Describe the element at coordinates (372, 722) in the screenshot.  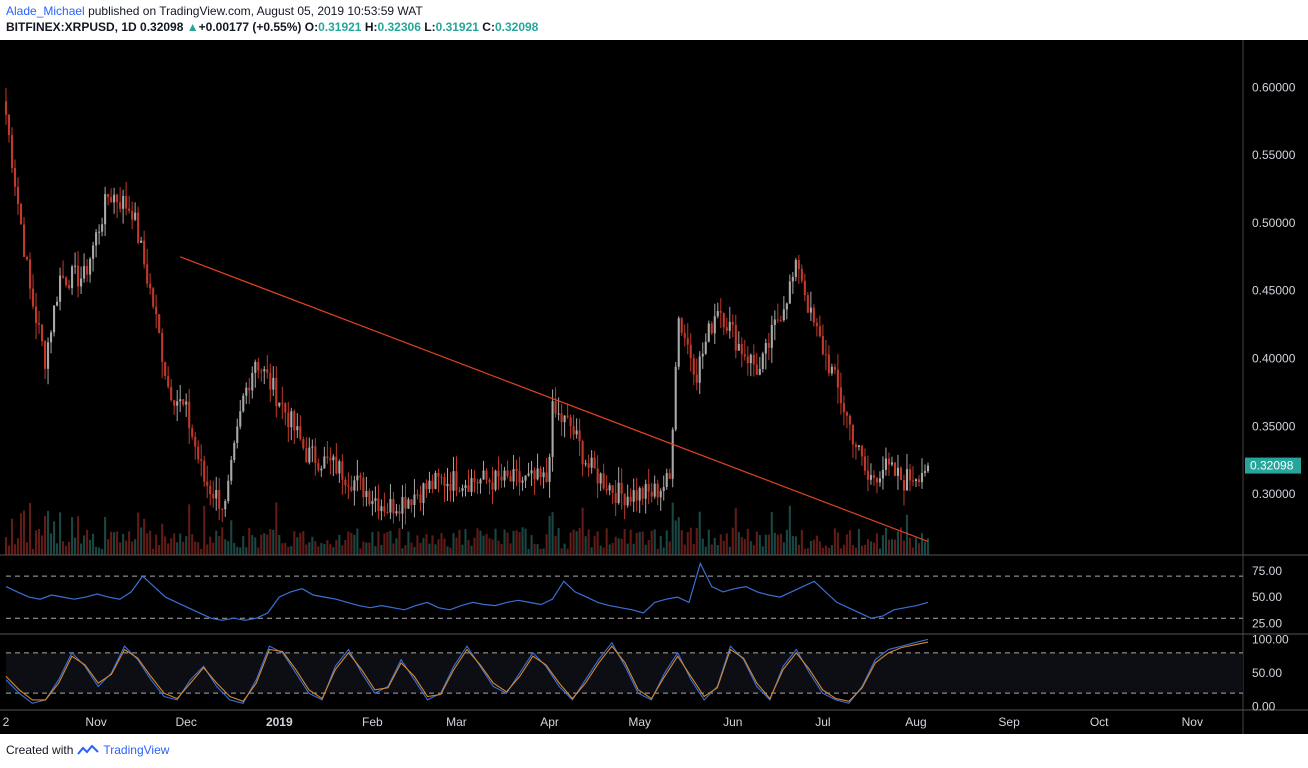
I see `time-tick-label: Feb` at that location.